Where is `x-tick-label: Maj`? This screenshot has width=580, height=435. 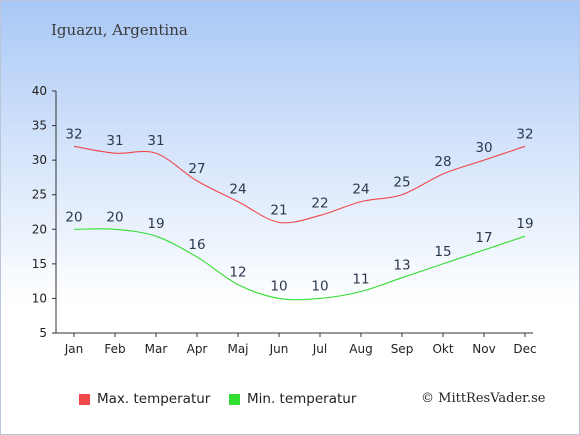 x-tick-label: Maj is located at coordinates (237, 349).